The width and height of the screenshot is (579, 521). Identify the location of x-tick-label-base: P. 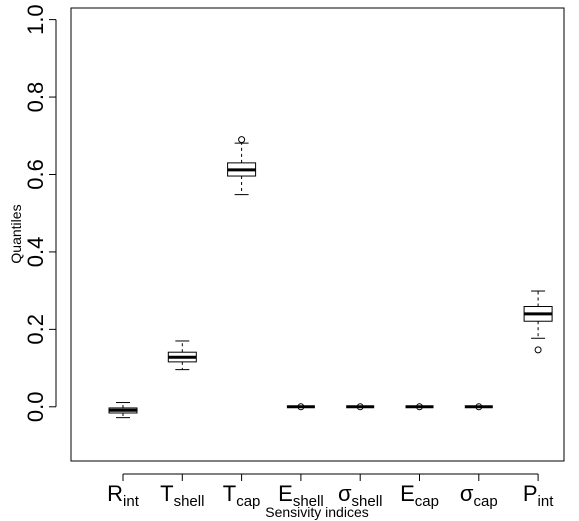
(530, 493).